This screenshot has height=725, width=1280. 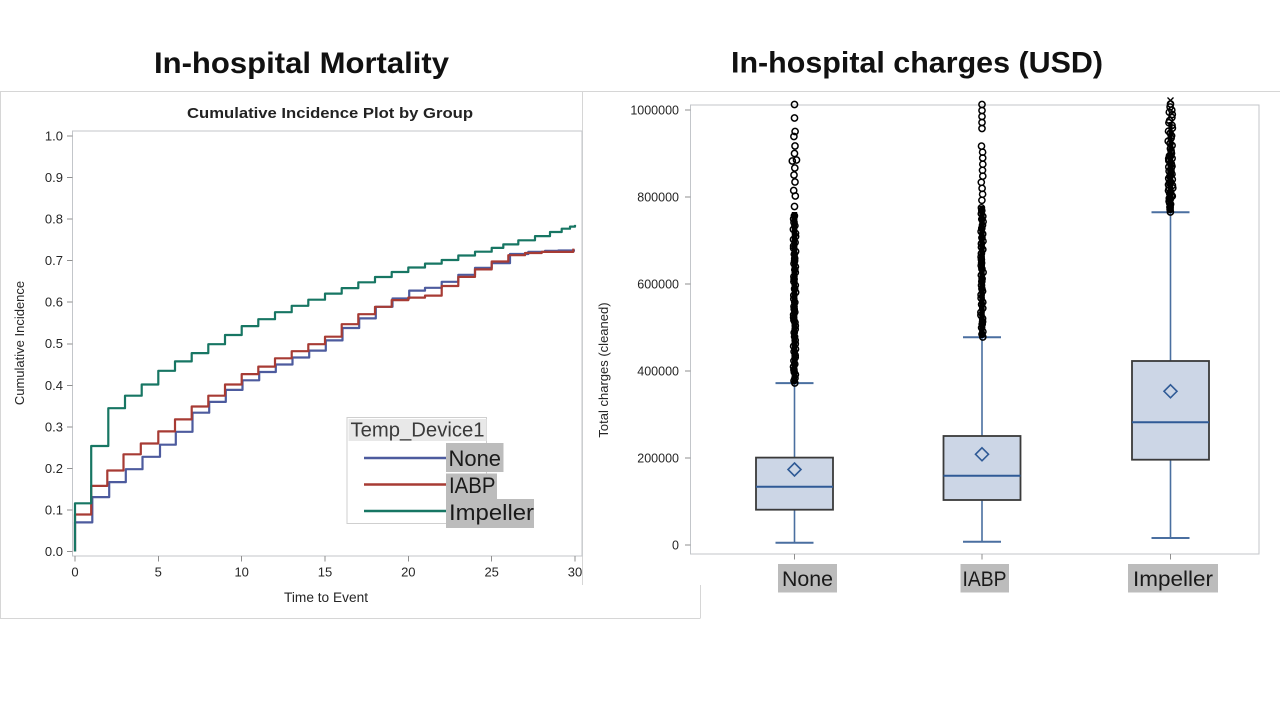 What do you see at coordinates (54, 426) in the screenshot?
I see `svg-text: 0.3` at bounding box center [54, 426].